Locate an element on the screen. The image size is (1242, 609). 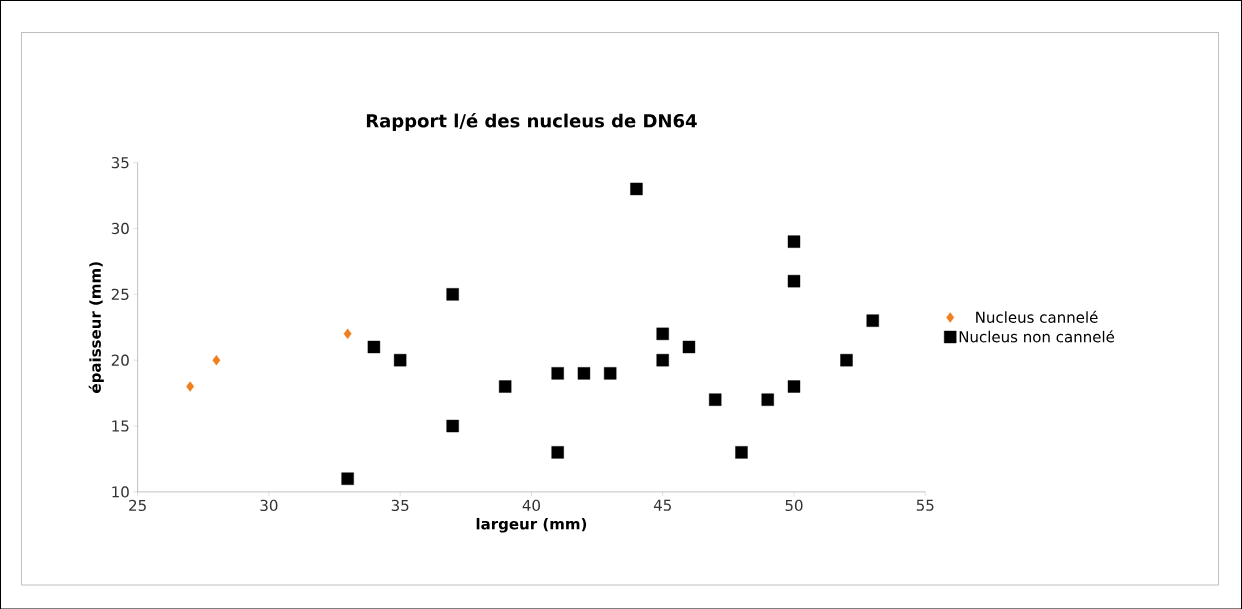
y-tick-label: 25 is located at coordinates (120, 294).